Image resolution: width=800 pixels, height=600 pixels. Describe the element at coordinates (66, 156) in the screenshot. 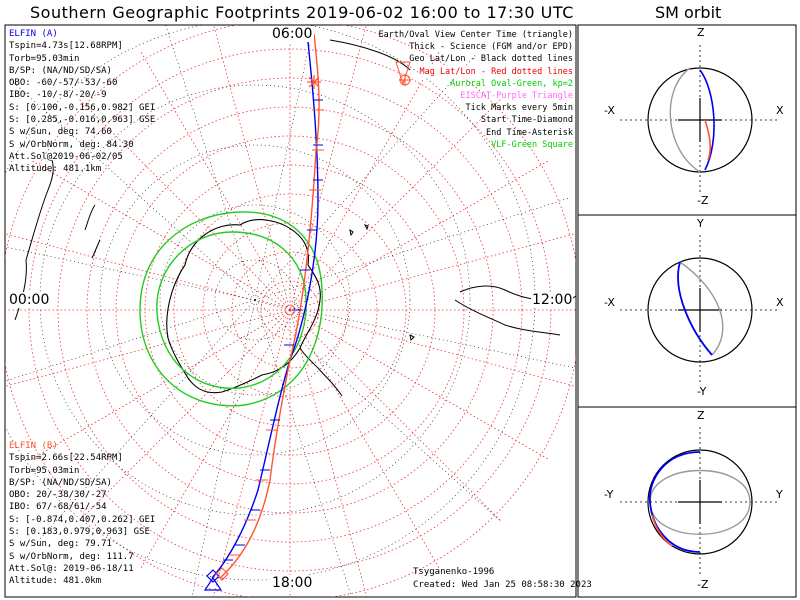

I see `elfin-a-line: Att.Sol@2019-06-02/05` at that location.